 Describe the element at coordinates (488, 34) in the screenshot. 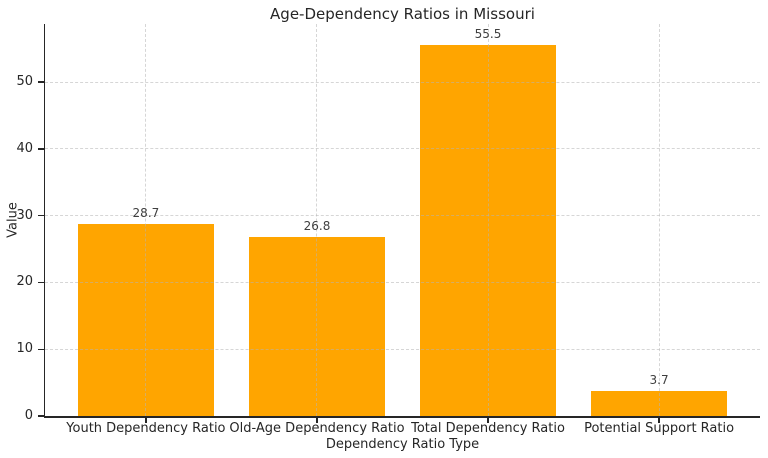

I see `bar-value-label: 55.5` at that location.